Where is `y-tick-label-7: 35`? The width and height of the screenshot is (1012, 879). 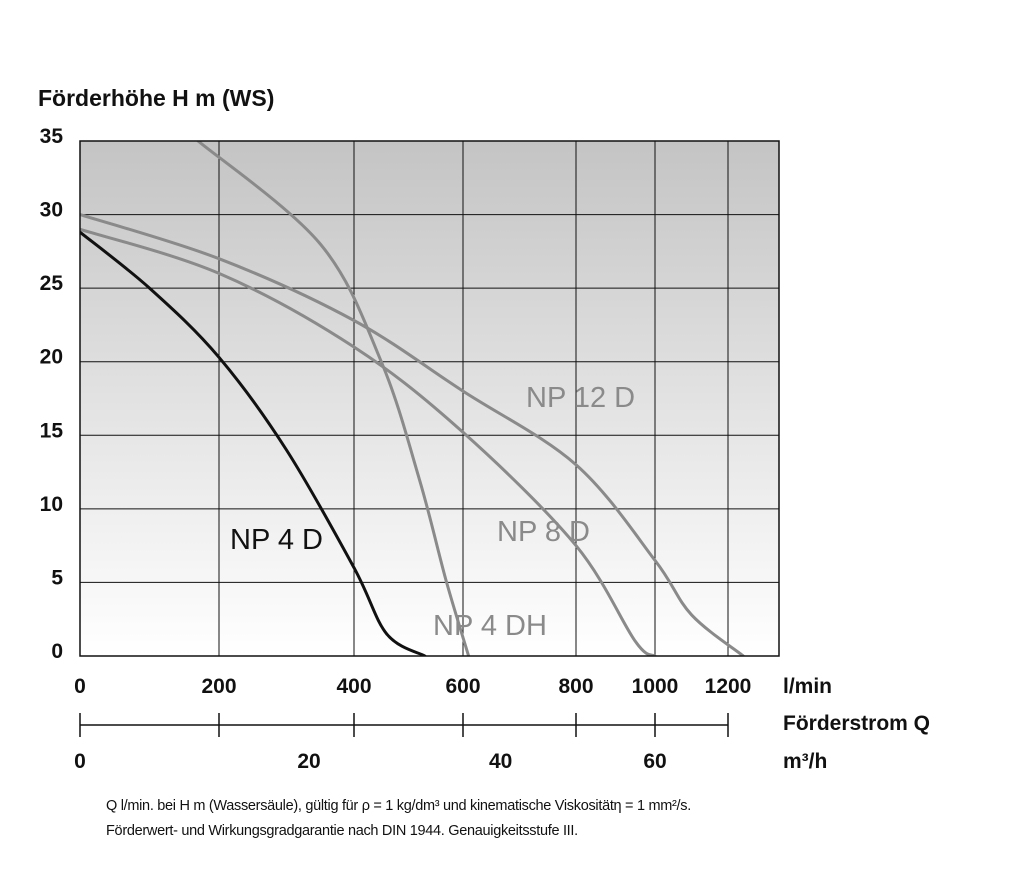
y-tick-label-7: 35 is located at coordinates (52, 136).